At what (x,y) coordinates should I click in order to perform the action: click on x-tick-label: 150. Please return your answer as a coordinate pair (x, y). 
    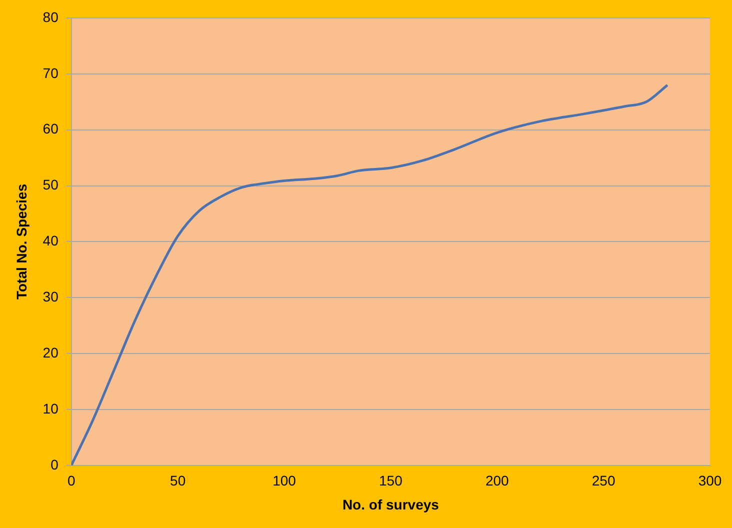
    Looking at the image, I should click on (391, 480).